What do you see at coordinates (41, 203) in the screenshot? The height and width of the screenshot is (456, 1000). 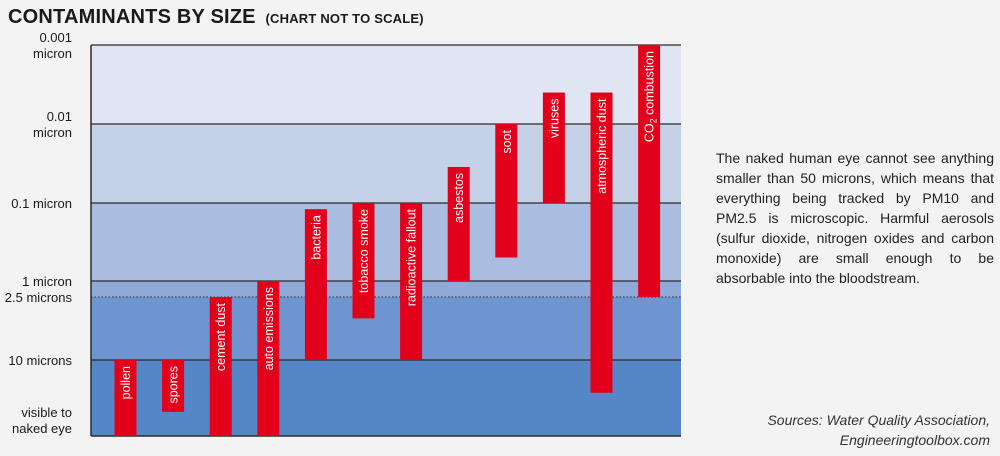 I see `y-tick-label-2: 0.1 micron` at bounding box center [41, 203].